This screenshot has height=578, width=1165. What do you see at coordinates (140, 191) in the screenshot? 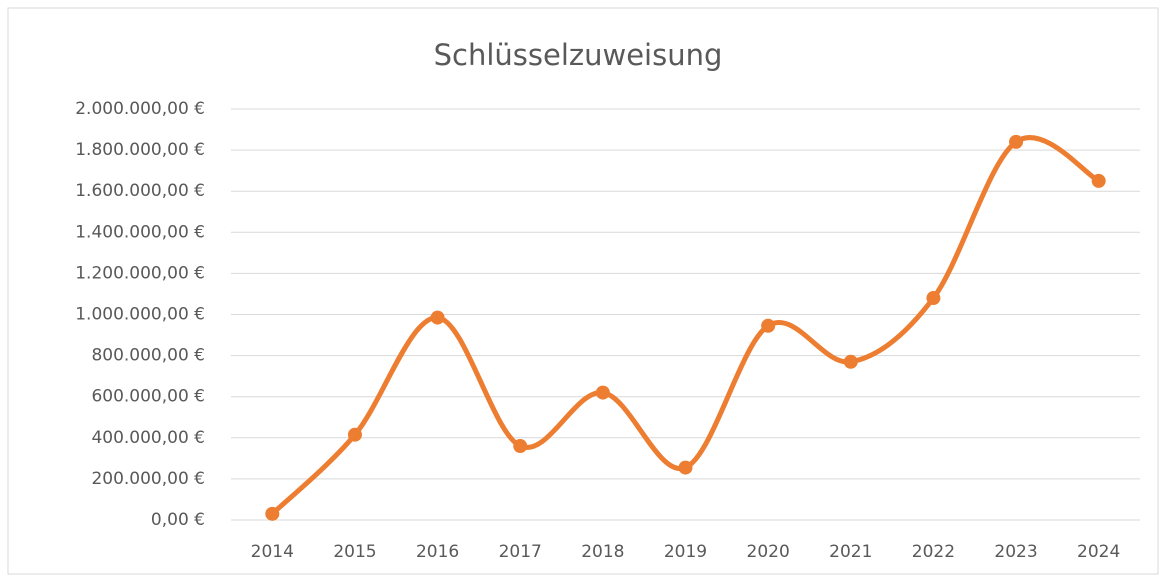
I see `y-tick-label: 1.600.000,00 €` at bounding box center [140, 191].